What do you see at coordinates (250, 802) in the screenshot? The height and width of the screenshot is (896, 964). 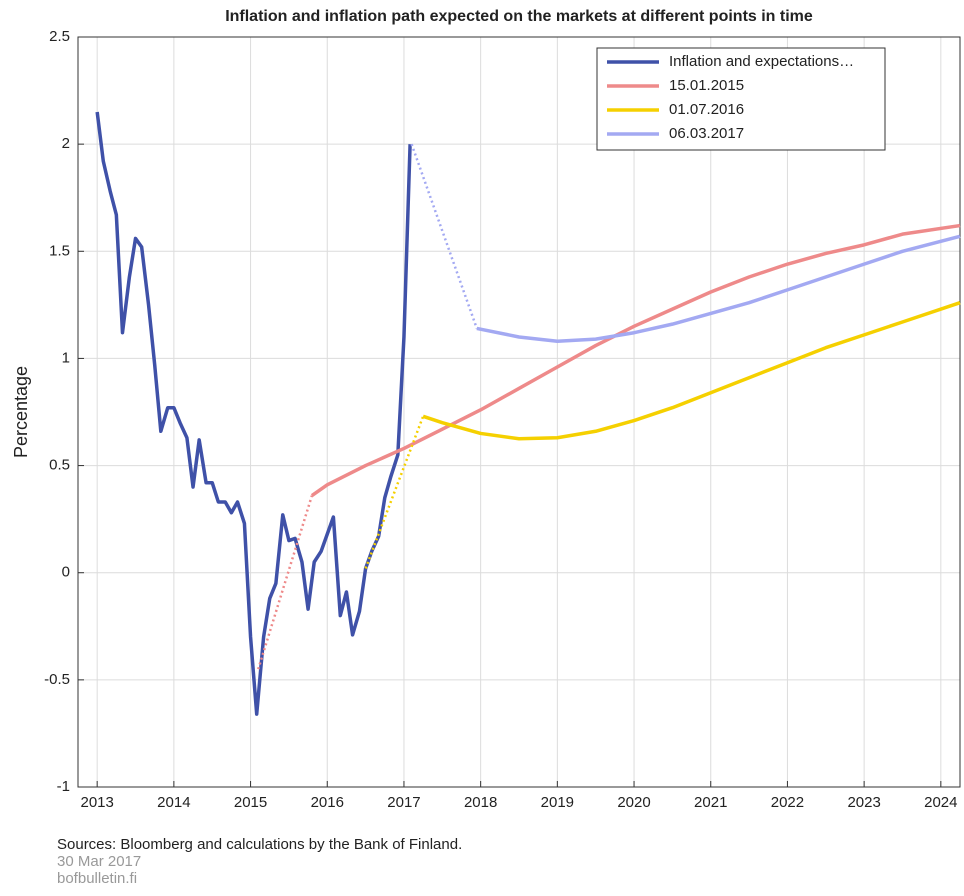 I see `x-tick-label: 2015` at bounding box center [250, 802].